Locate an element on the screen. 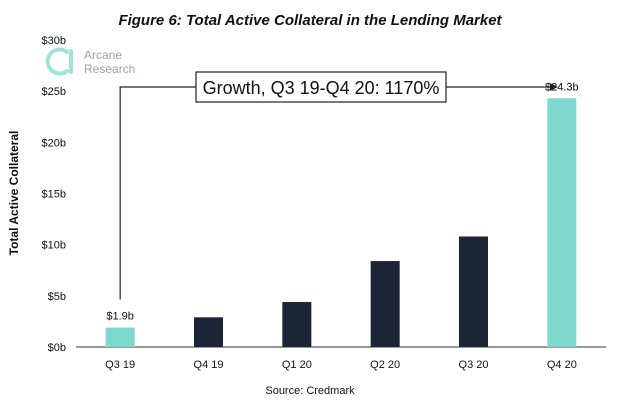 The height and width of the screenshot is (408, 620). data-label: $1.9b is located at coordinates (120, 317).